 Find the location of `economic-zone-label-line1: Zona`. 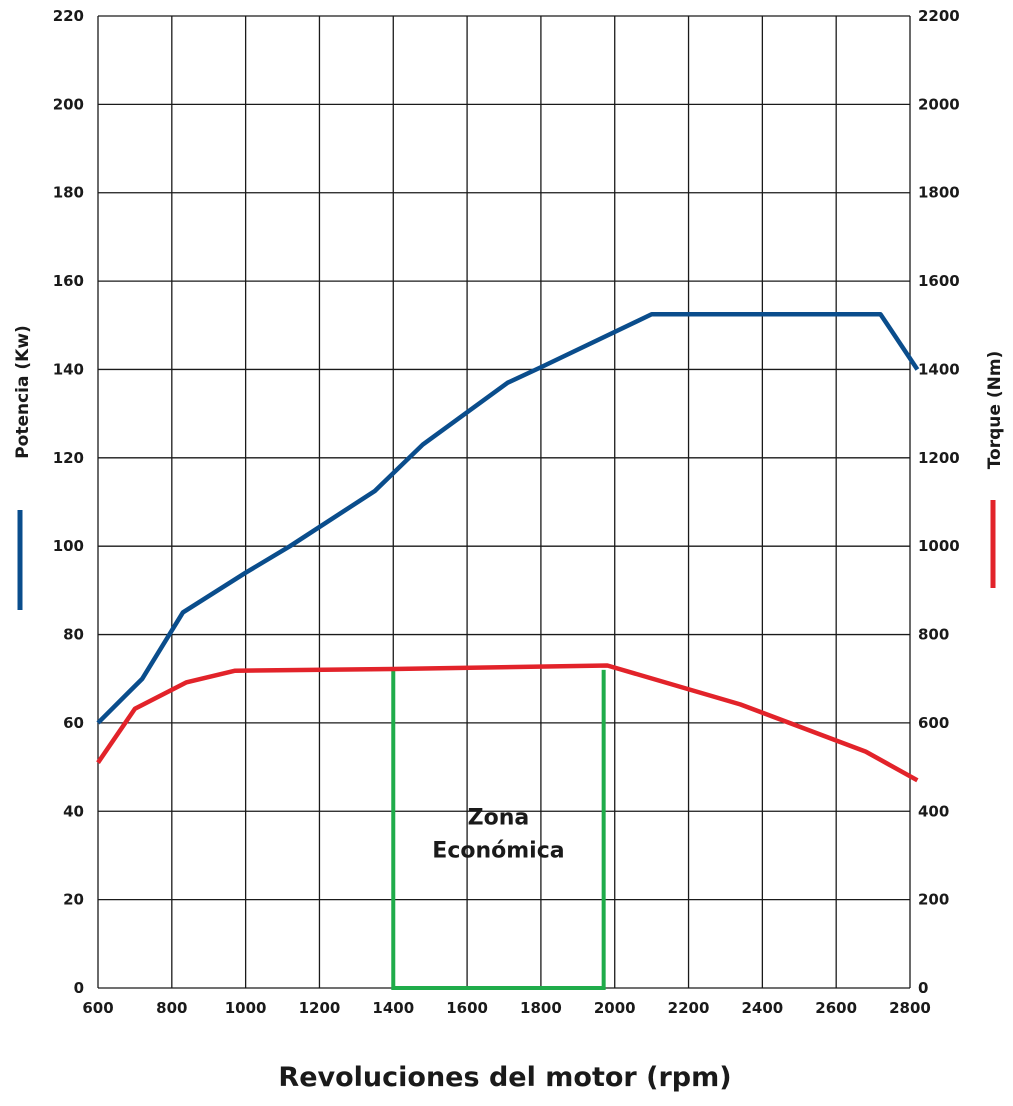

economic-zone-label-line1: Zona is located at coordinates (499, 817).